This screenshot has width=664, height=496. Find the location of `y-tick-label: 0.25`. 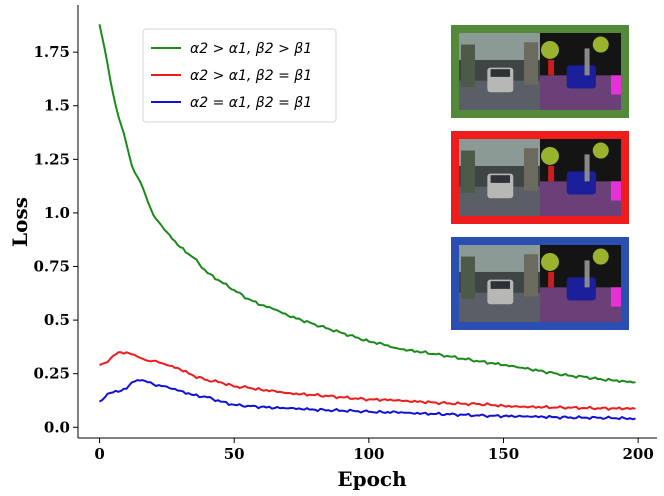

y-tick-label: 0.25 is located at coordinates (51, 374).